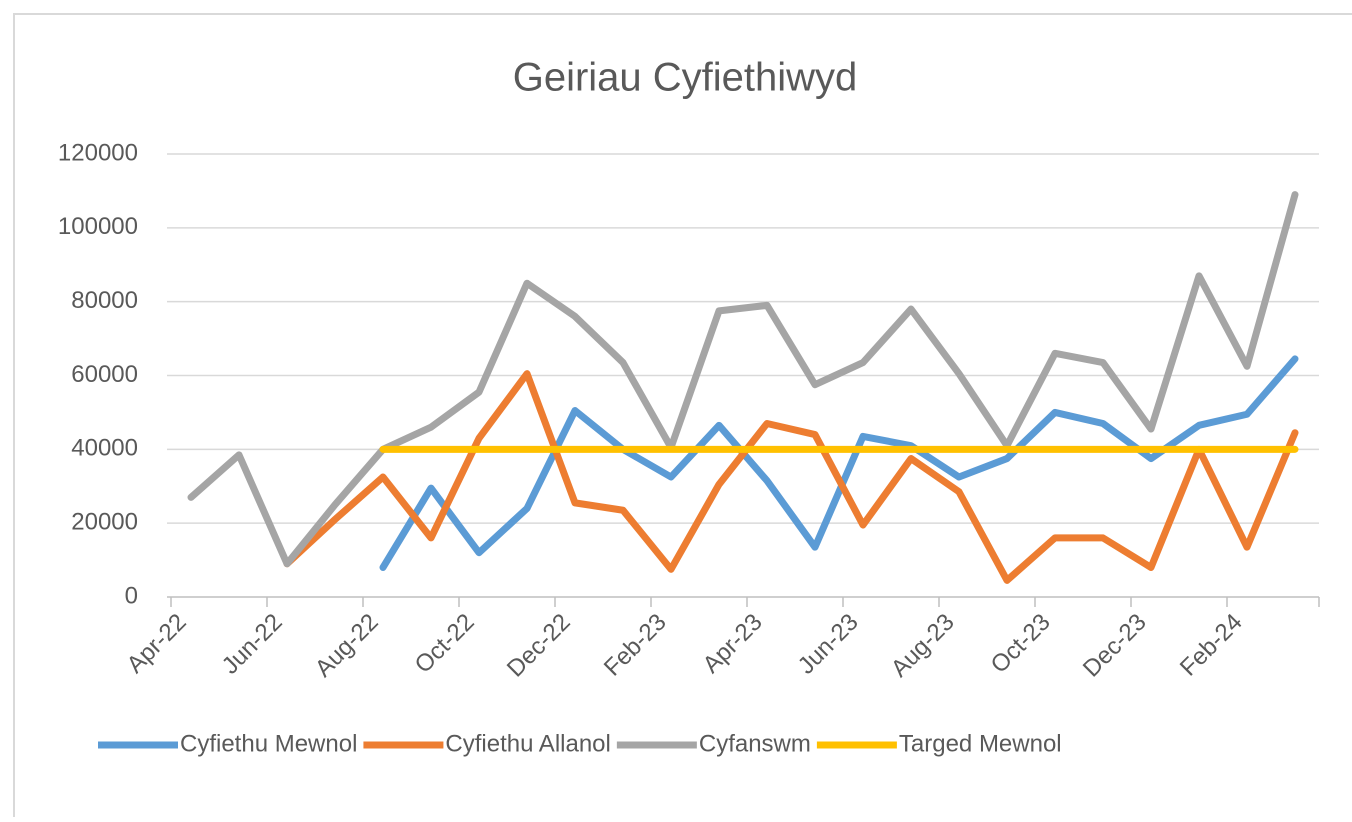  Describe the element at coordinates (268, 743) in the screenshot. I see `legend-label: Cyfiethu Mewnol` at that location.